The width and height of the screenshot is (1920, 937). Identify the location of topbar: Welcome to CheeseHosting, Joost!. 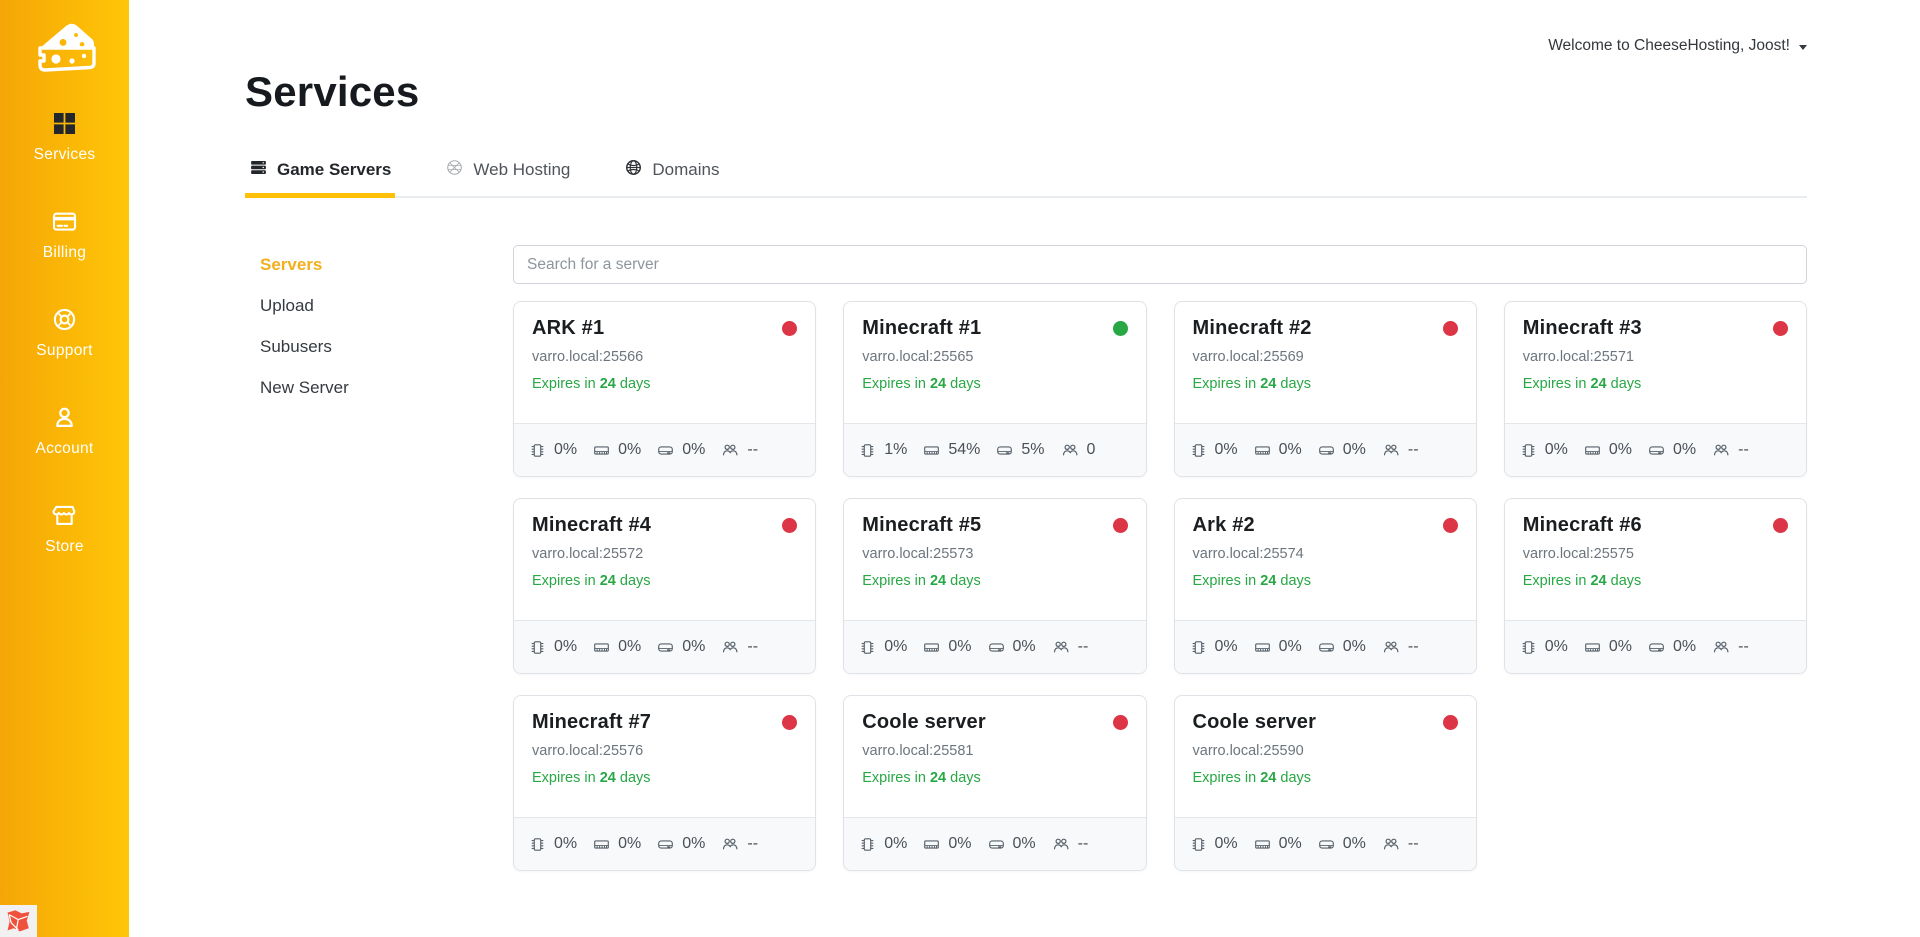
(1026, 27).